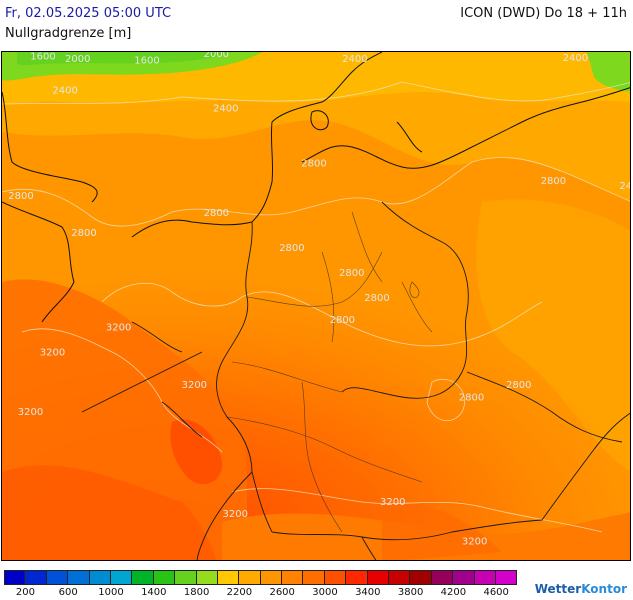 This screenshot has width=633, height=600. What do you see at coordinates (368, 592) in the screenshot?
I see `legend-tick-label: 3400` at bounding box center [368, 592].